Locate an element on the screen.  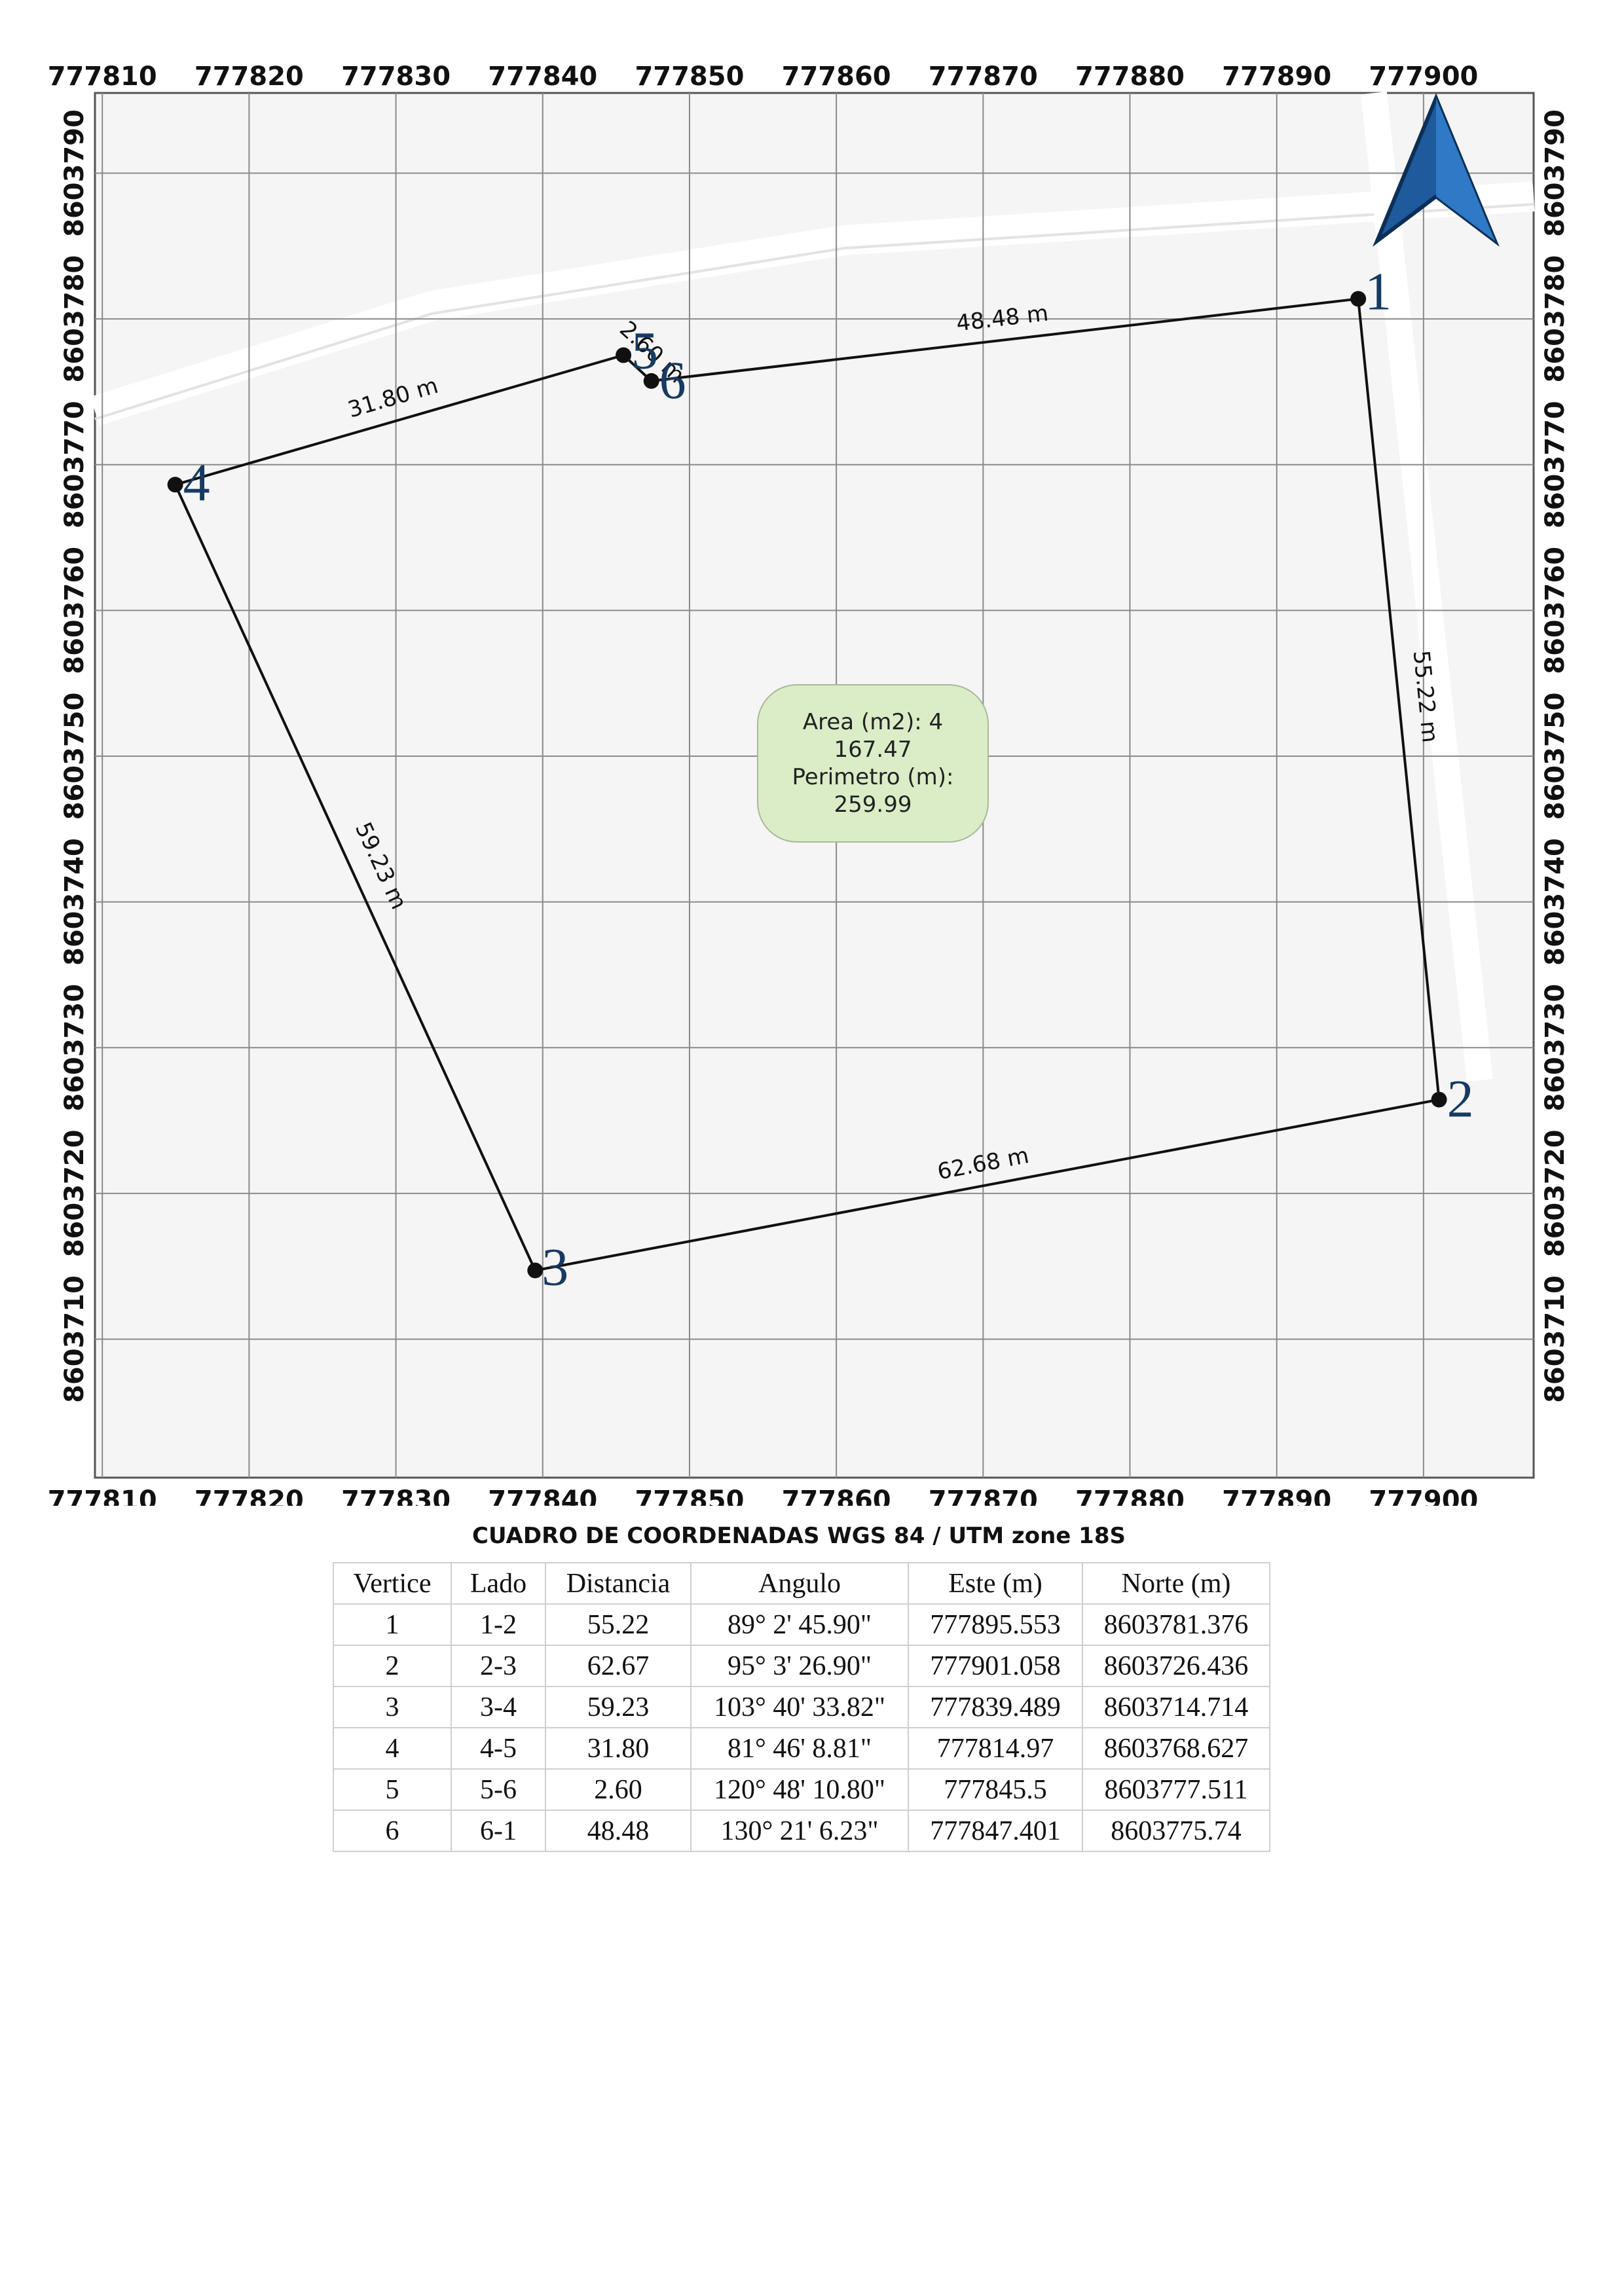
header-angulo: Angulo is located at coordinates (799, 1583).